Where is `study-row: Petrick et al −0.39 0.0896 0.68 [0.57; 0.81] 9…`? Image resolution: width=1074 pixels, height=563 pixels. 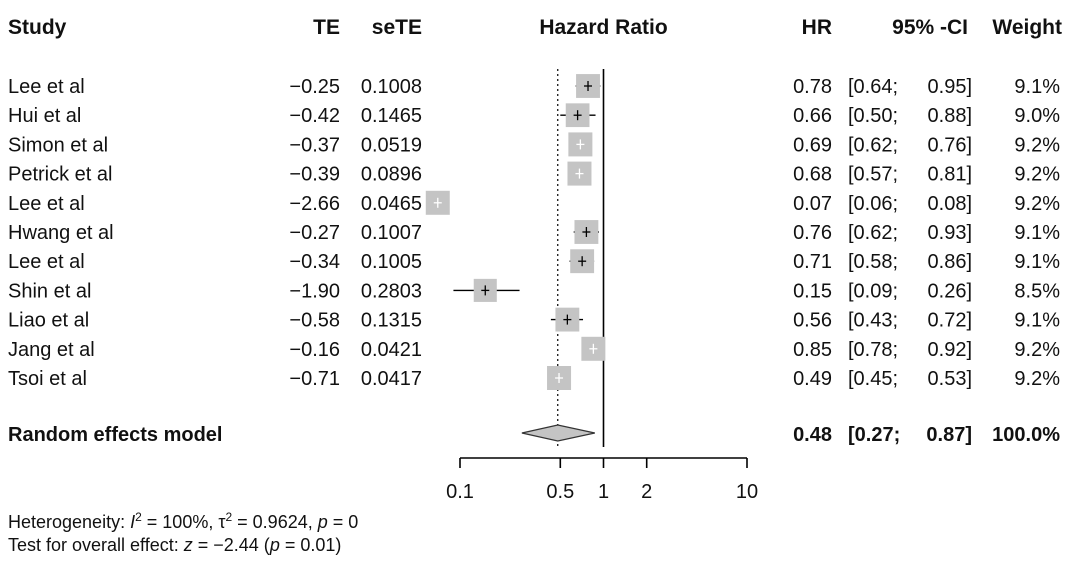
study-row: Petrick et al −0.39 0.0896 0.68 [0.57; 0.81] 9… is located at coordinates (534, 173).